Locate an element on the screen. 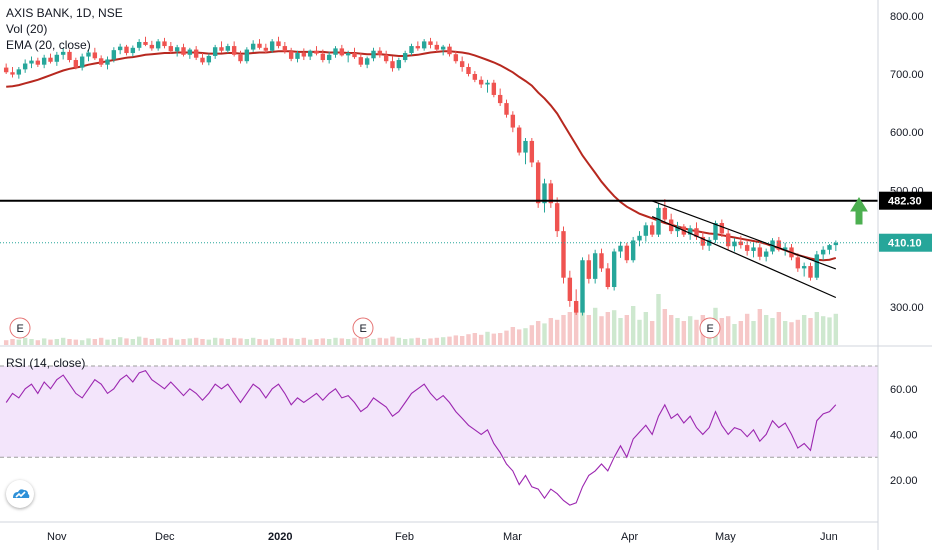  earnings-marker-label: E is located at coordinates (363, 329).